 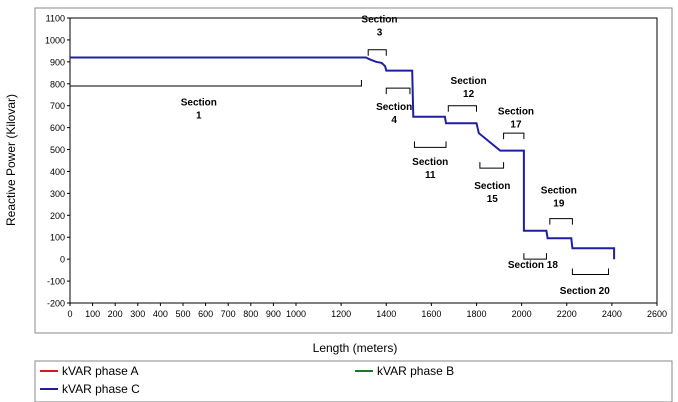 What do you see at coordinates (69, 314) in the screenshot?
I see `x-tick-label: 0` at bounding box center [69, 314].